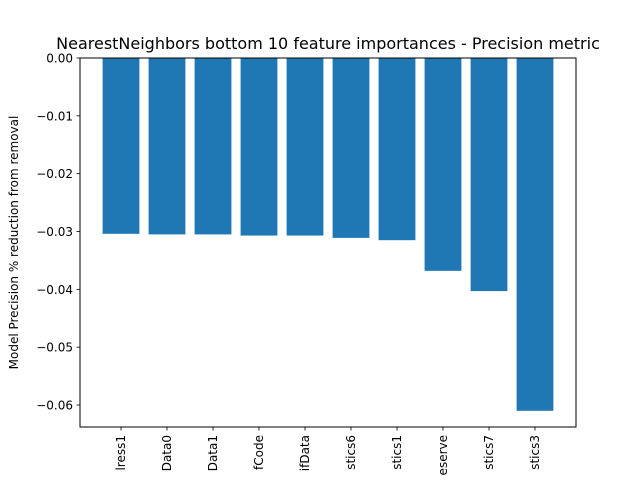 This screenshot has width=640, height=480. What do you see at coordinates (54, 232) in the screenshot?
I see `y-tick-label-3: −0.03` at bounding box center [54, 232].